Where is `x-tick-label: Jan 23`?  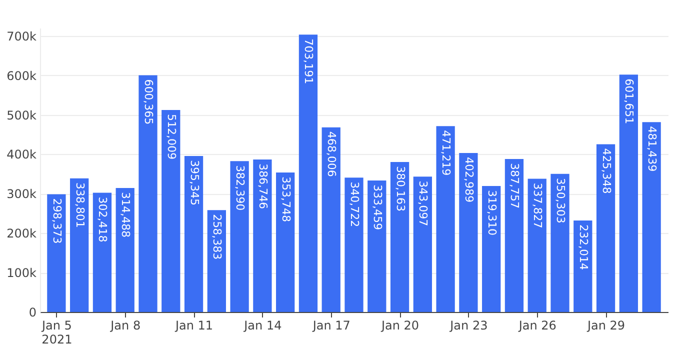
x-tick-label: Jan 23 is located at coordinates (468, 325).